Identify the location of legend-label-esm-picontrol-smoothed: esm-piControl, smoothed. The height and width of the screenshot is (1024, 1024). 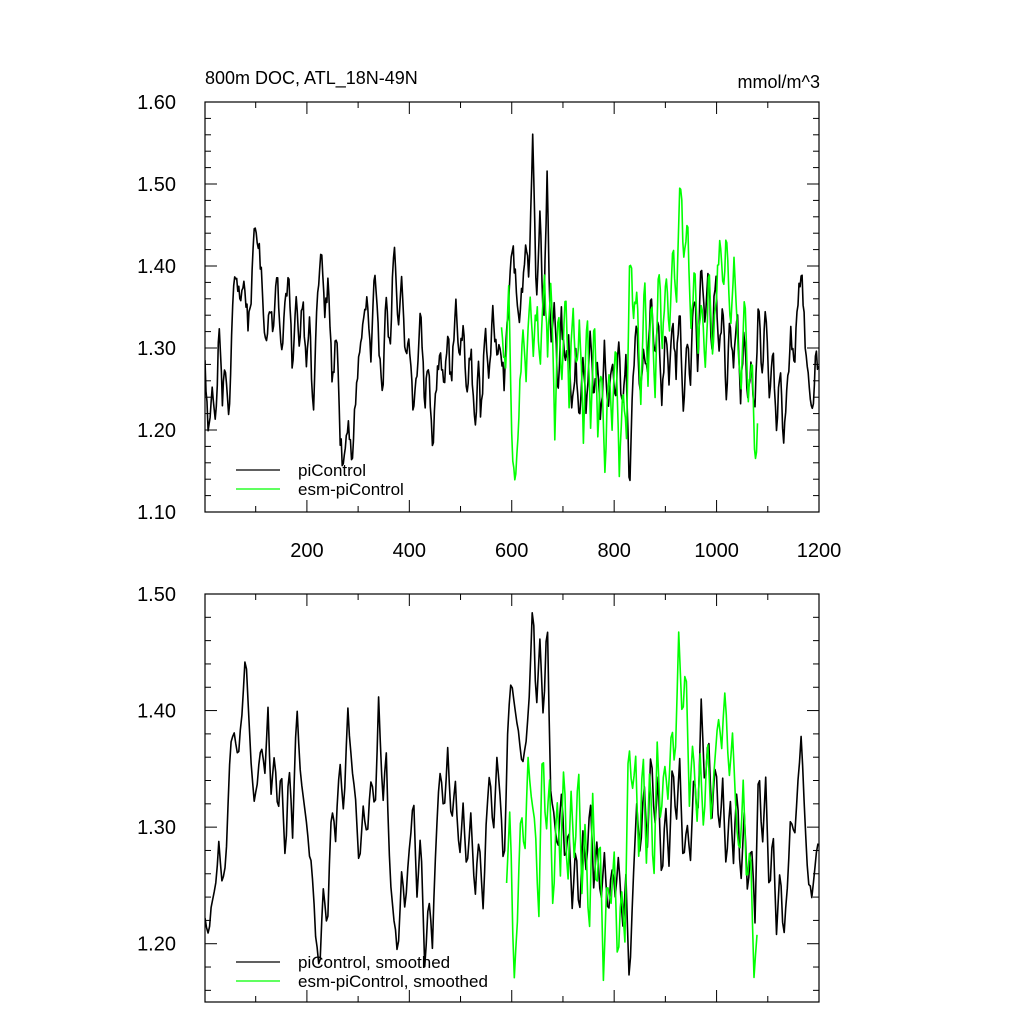
(393, 981).